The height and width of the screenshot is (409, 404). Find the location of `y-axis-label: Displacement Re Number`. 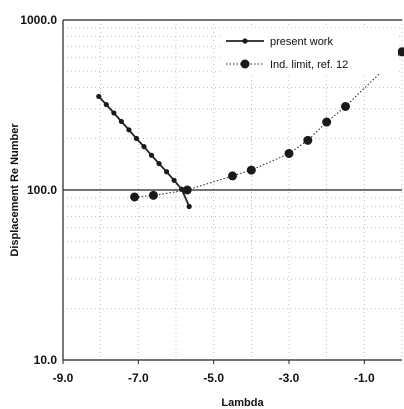

y-axis-label: Displacement Re Number is located at coordinates (15, 190).